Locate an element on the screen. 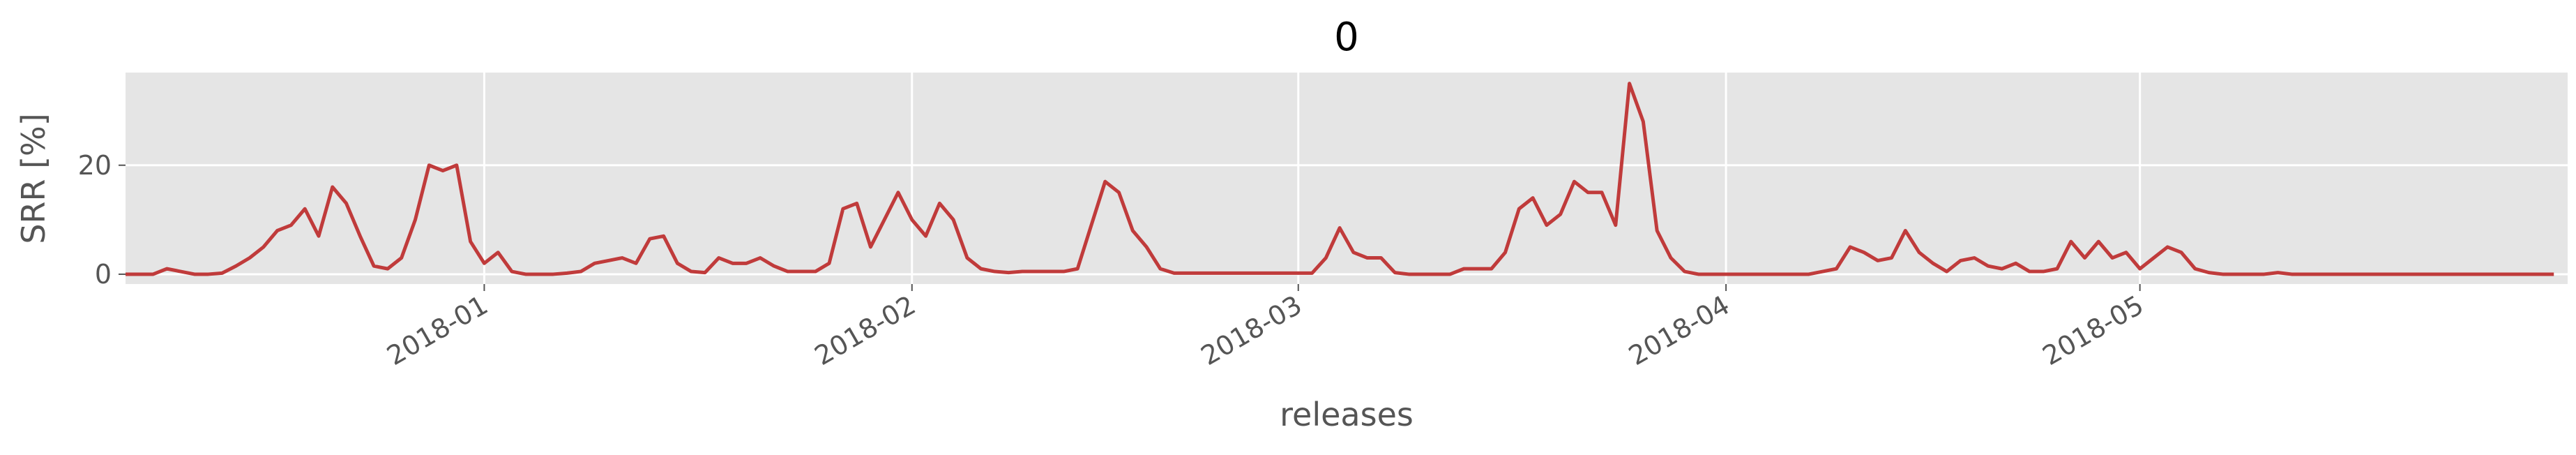  x-tick-label: 2018-01 is located at coordinates (437, 330).